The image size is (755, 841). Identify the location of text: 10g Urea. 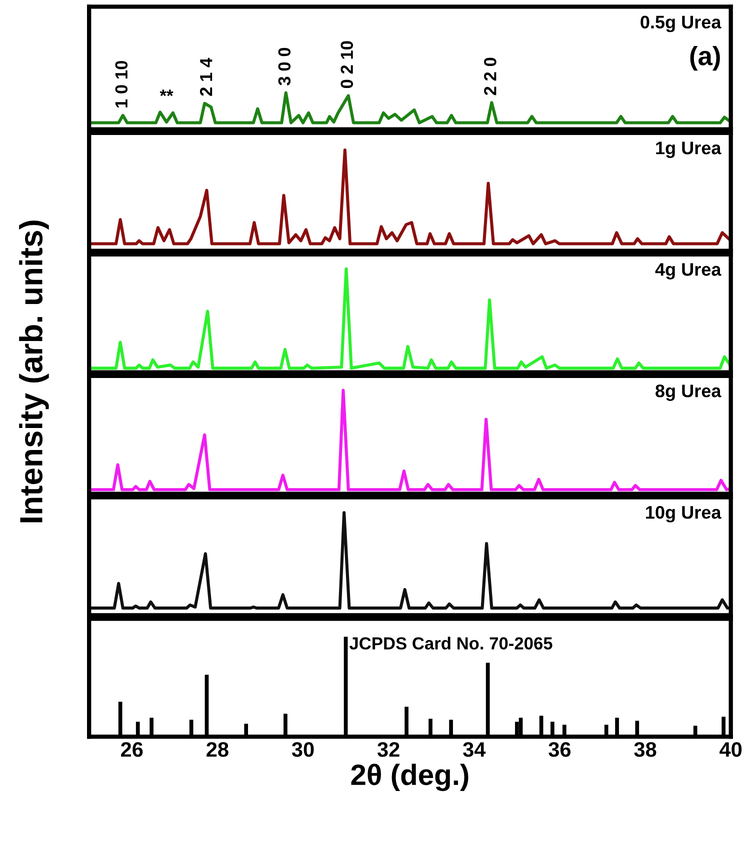
(684, 514).